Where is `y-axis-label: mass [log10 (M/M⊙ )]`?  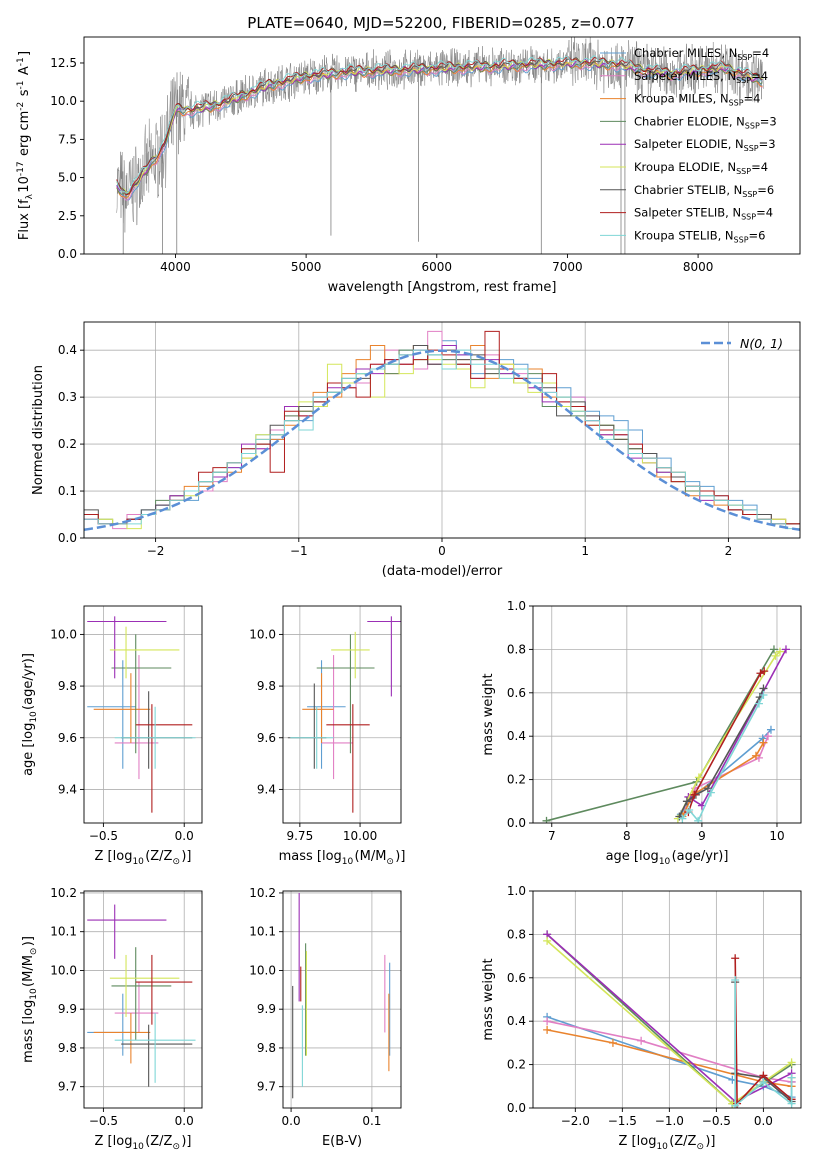
y-axis-label: mass [log10 (M/M⊙ )] is located at coordinates (30, 999).